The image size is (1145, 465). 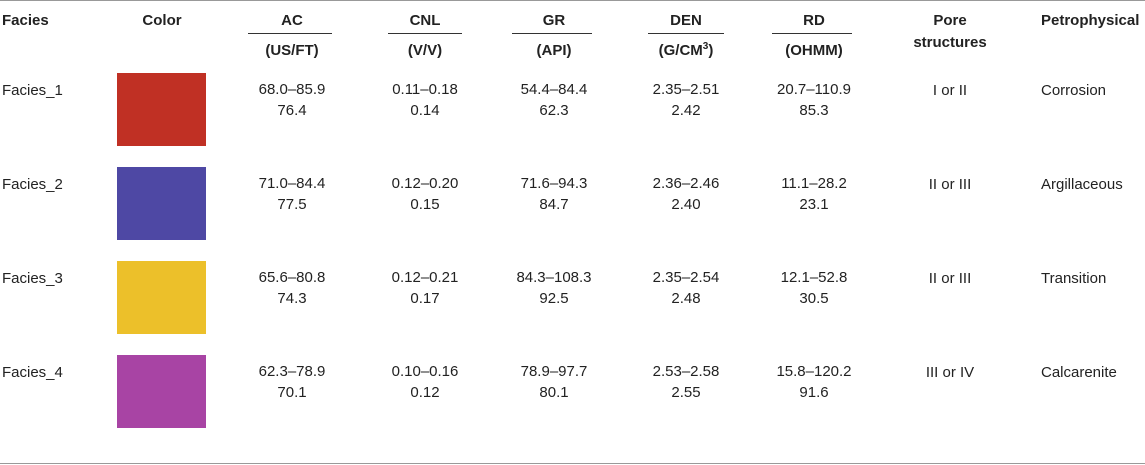 What do you see at coordinates (162, 20) in the screenshot?
I see `header-color: Color` at bounding box center [162, 20].